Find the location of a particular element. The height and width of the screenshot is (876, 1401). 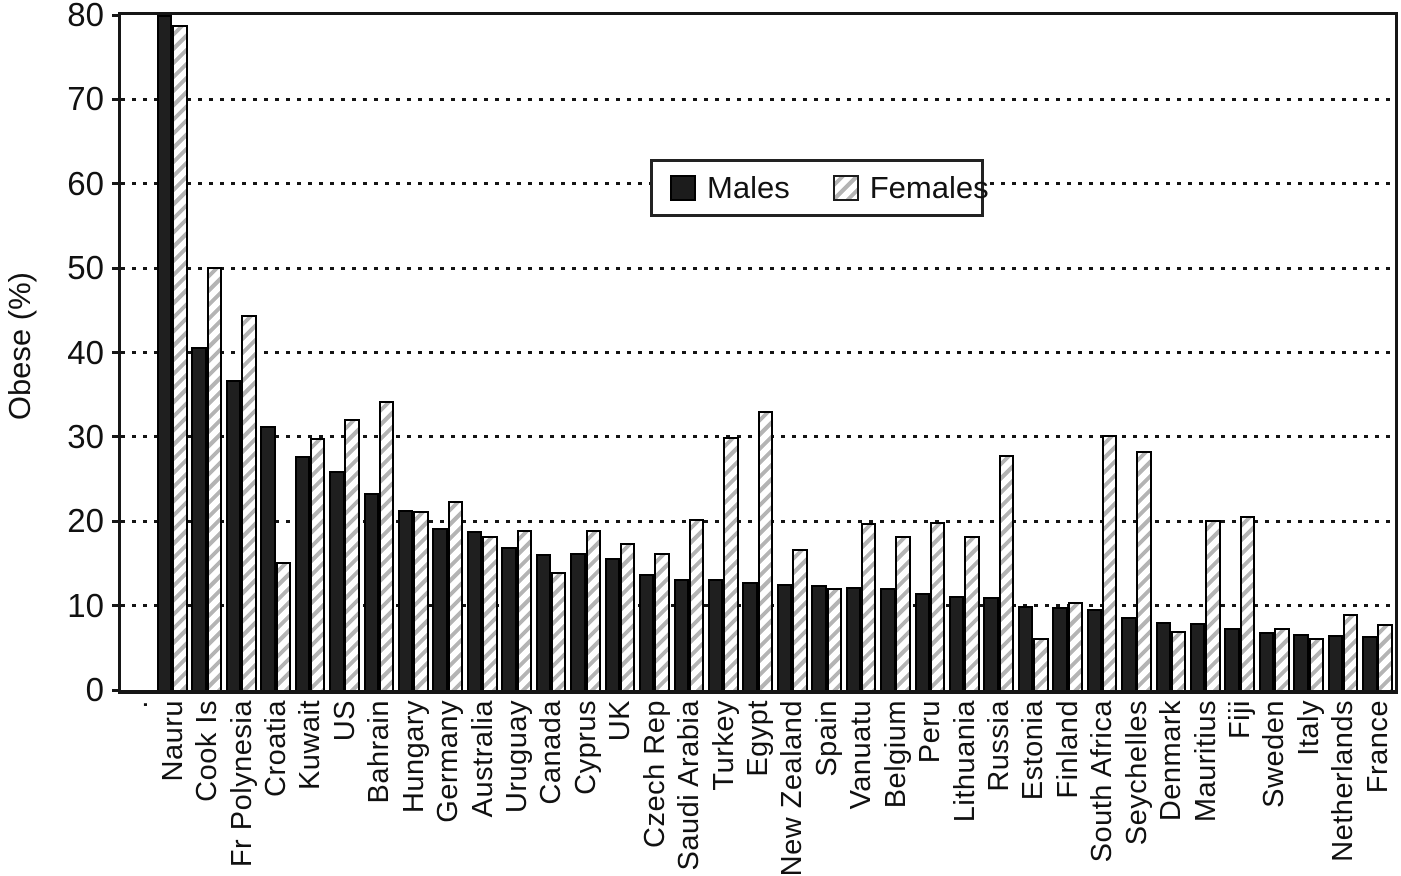

bar-female-Sweden is located at coordinates (1282, 659).